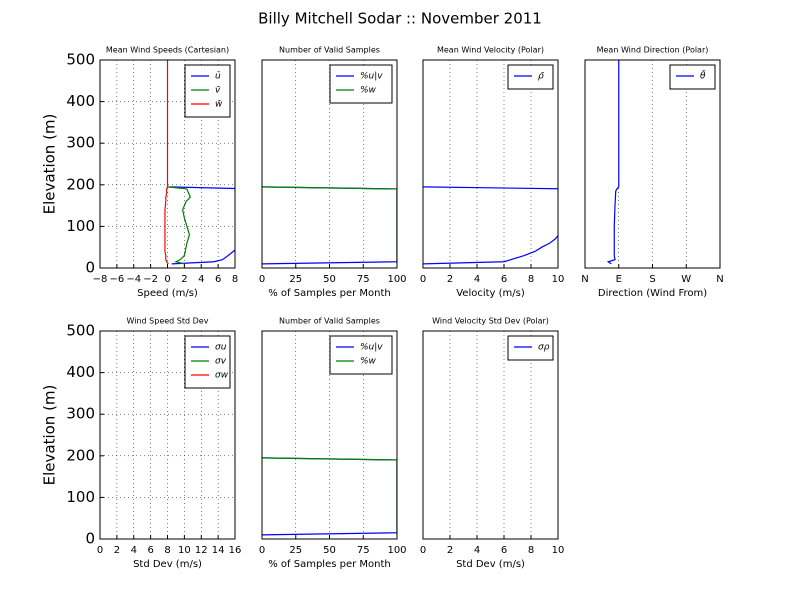  I want to click on x-tick-label: −8, so click(100, 279).